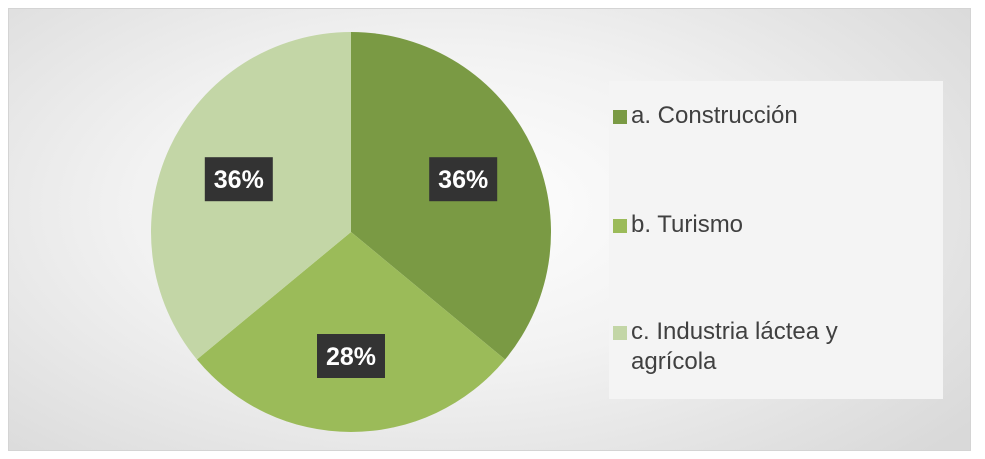  What do you see at coordinates (620, 117) in the screenshot?
I see `legend-swatch-construccion` at bounding box center [620, 117].